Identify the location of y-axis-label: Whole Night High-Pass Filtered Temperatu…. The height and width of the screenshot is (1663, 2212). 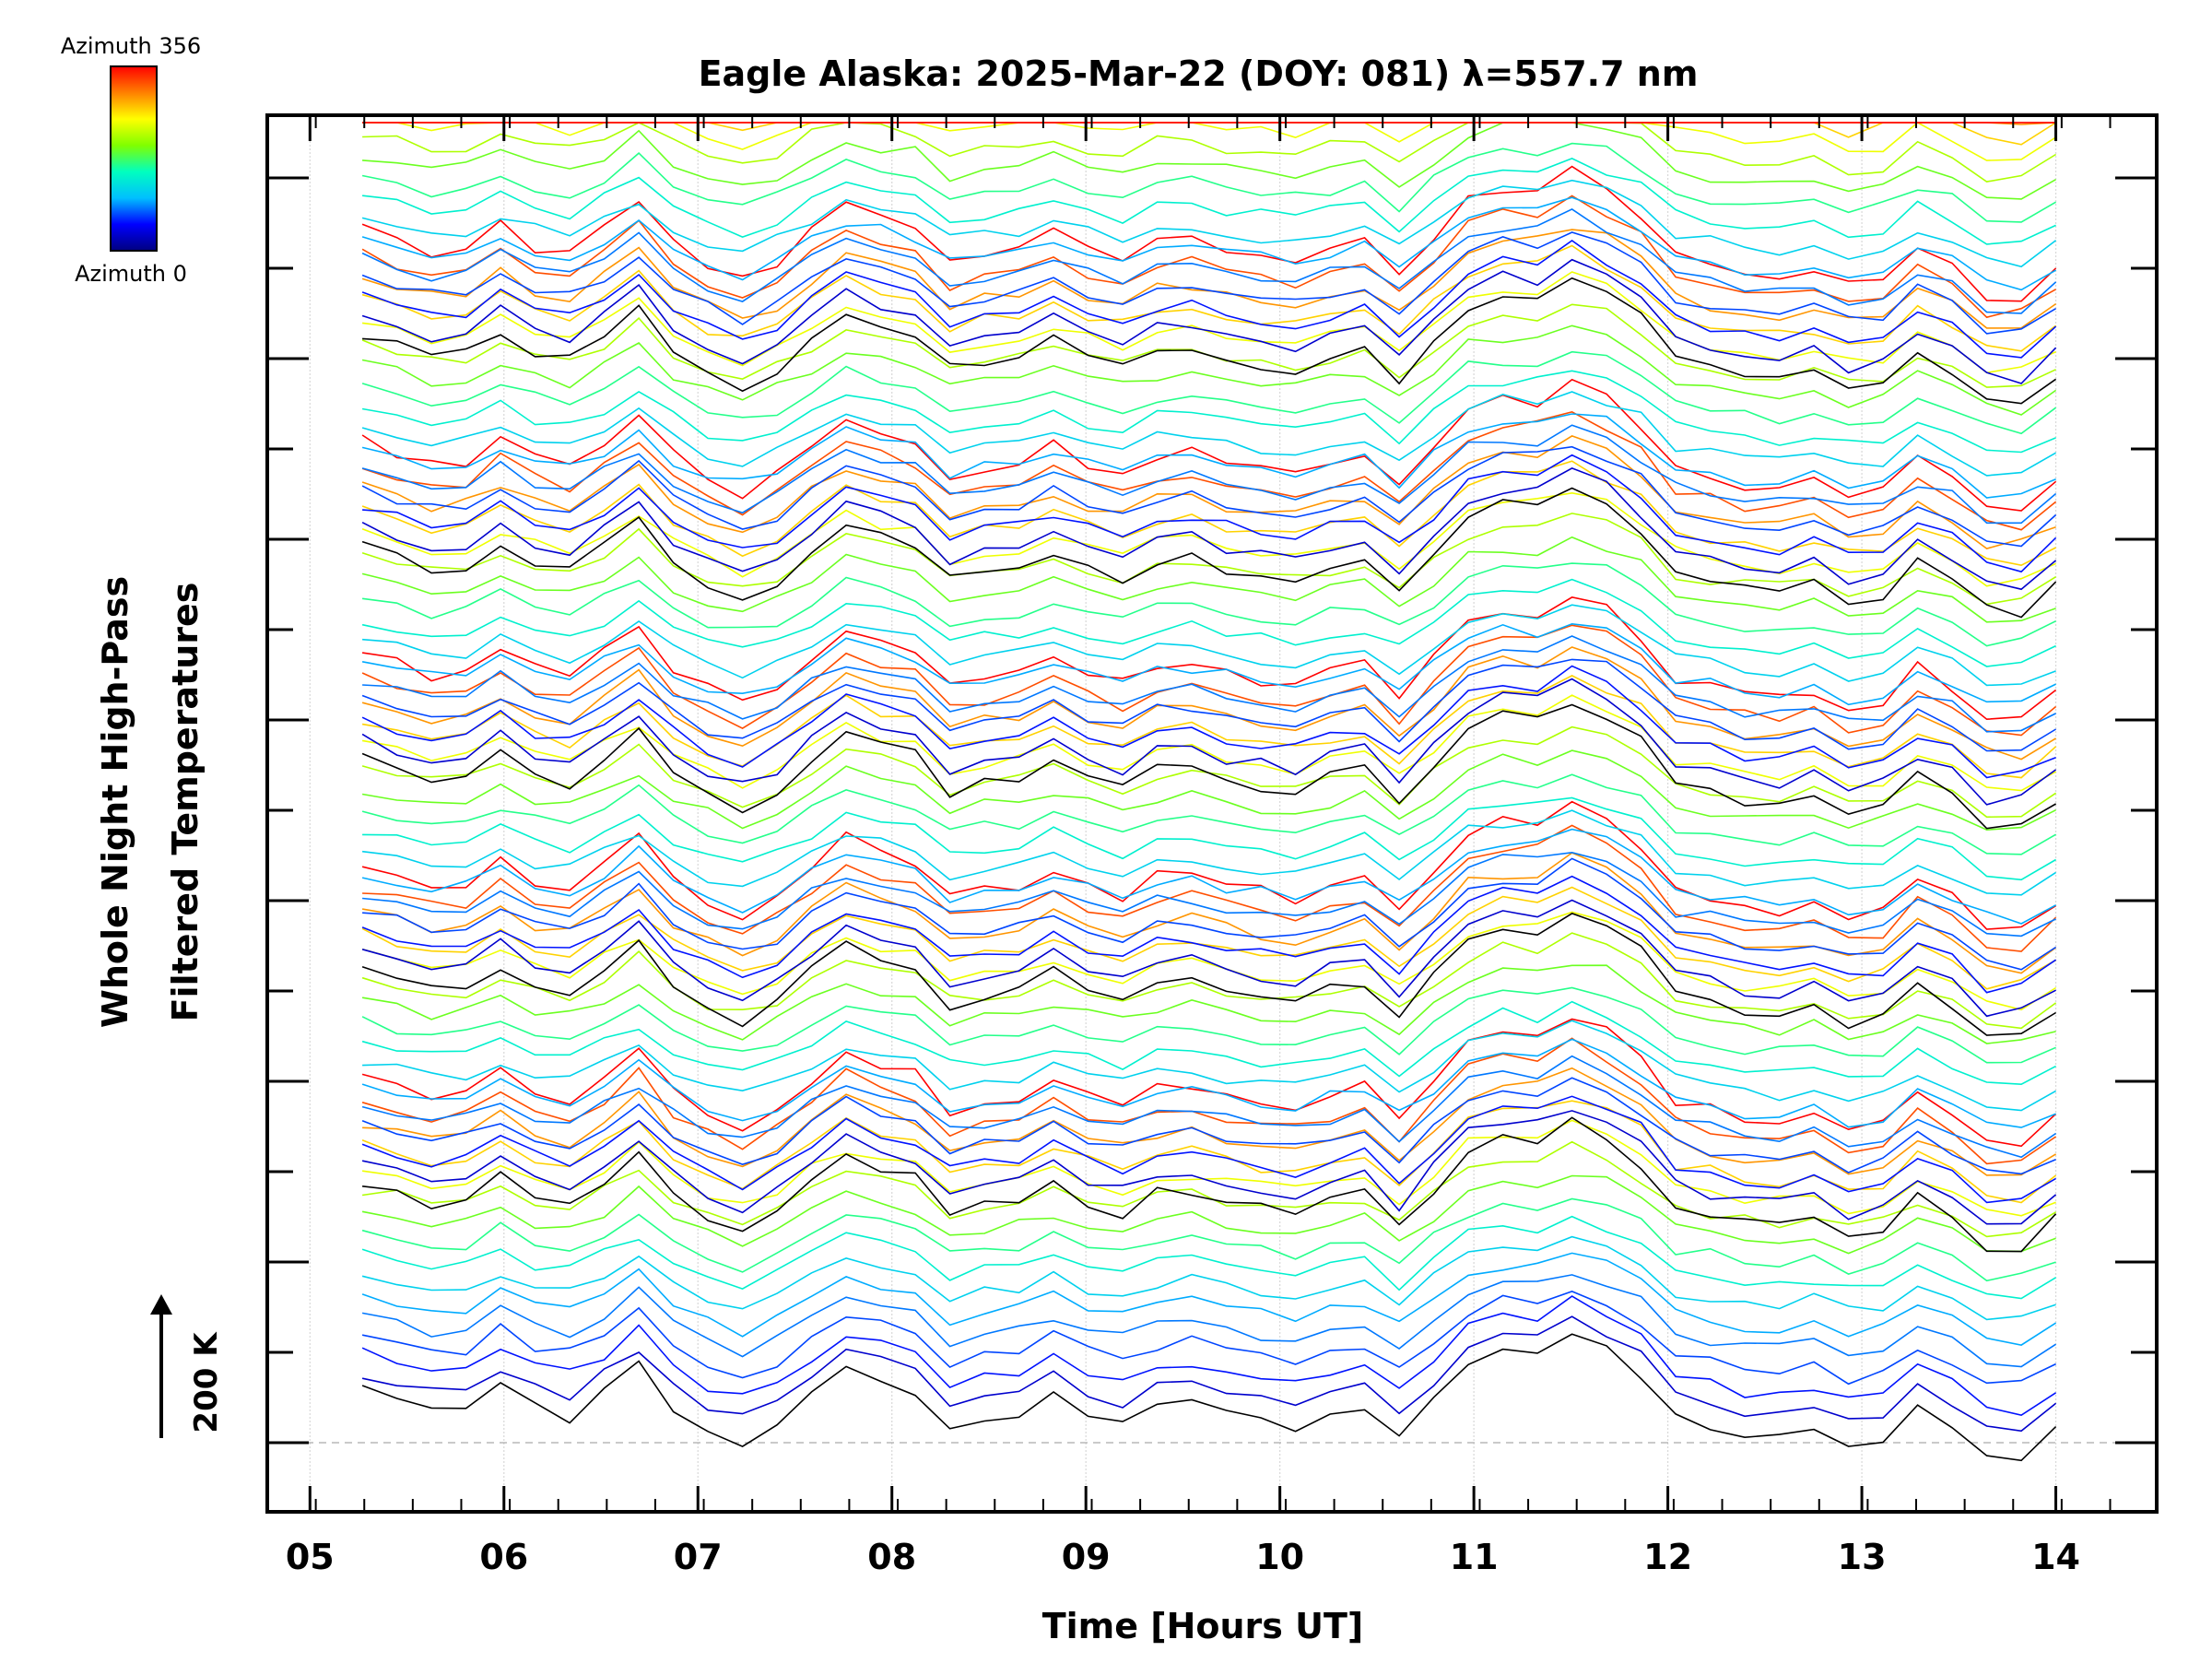
(150, 802).